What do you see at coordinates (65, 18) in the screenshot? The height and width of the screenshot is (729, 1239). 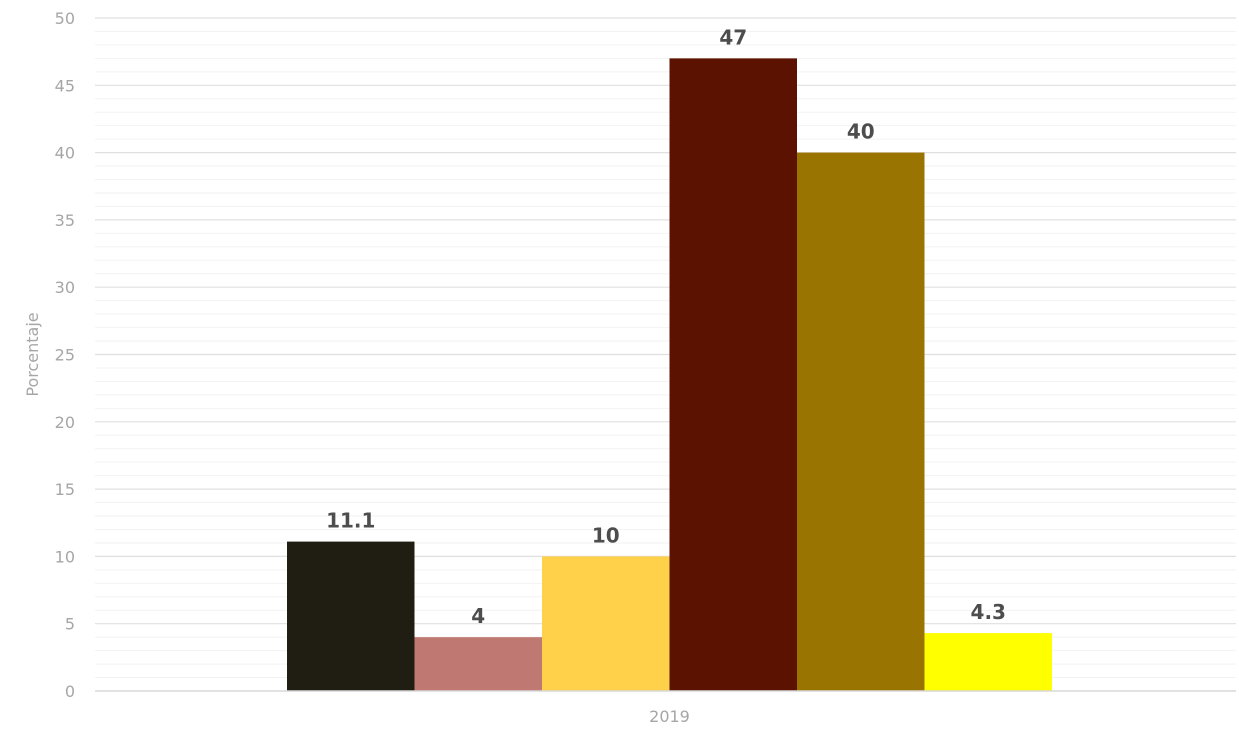 I see `y-tick-label: 50` at bounding box center [65, 18].